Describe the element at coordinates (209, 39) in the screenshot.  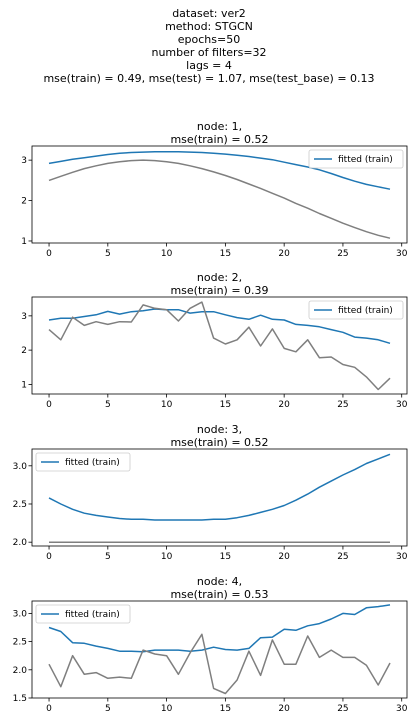
I see `suptitle-line-epochs: epochs=50` at that location.